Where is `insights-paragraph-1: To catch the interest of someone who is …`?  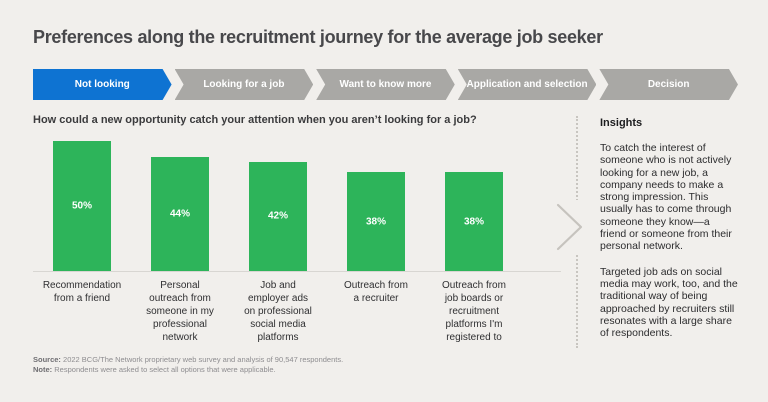 insights-paragraph-1: To catch the interest of someone who is … is located at coordinates (666, 197).